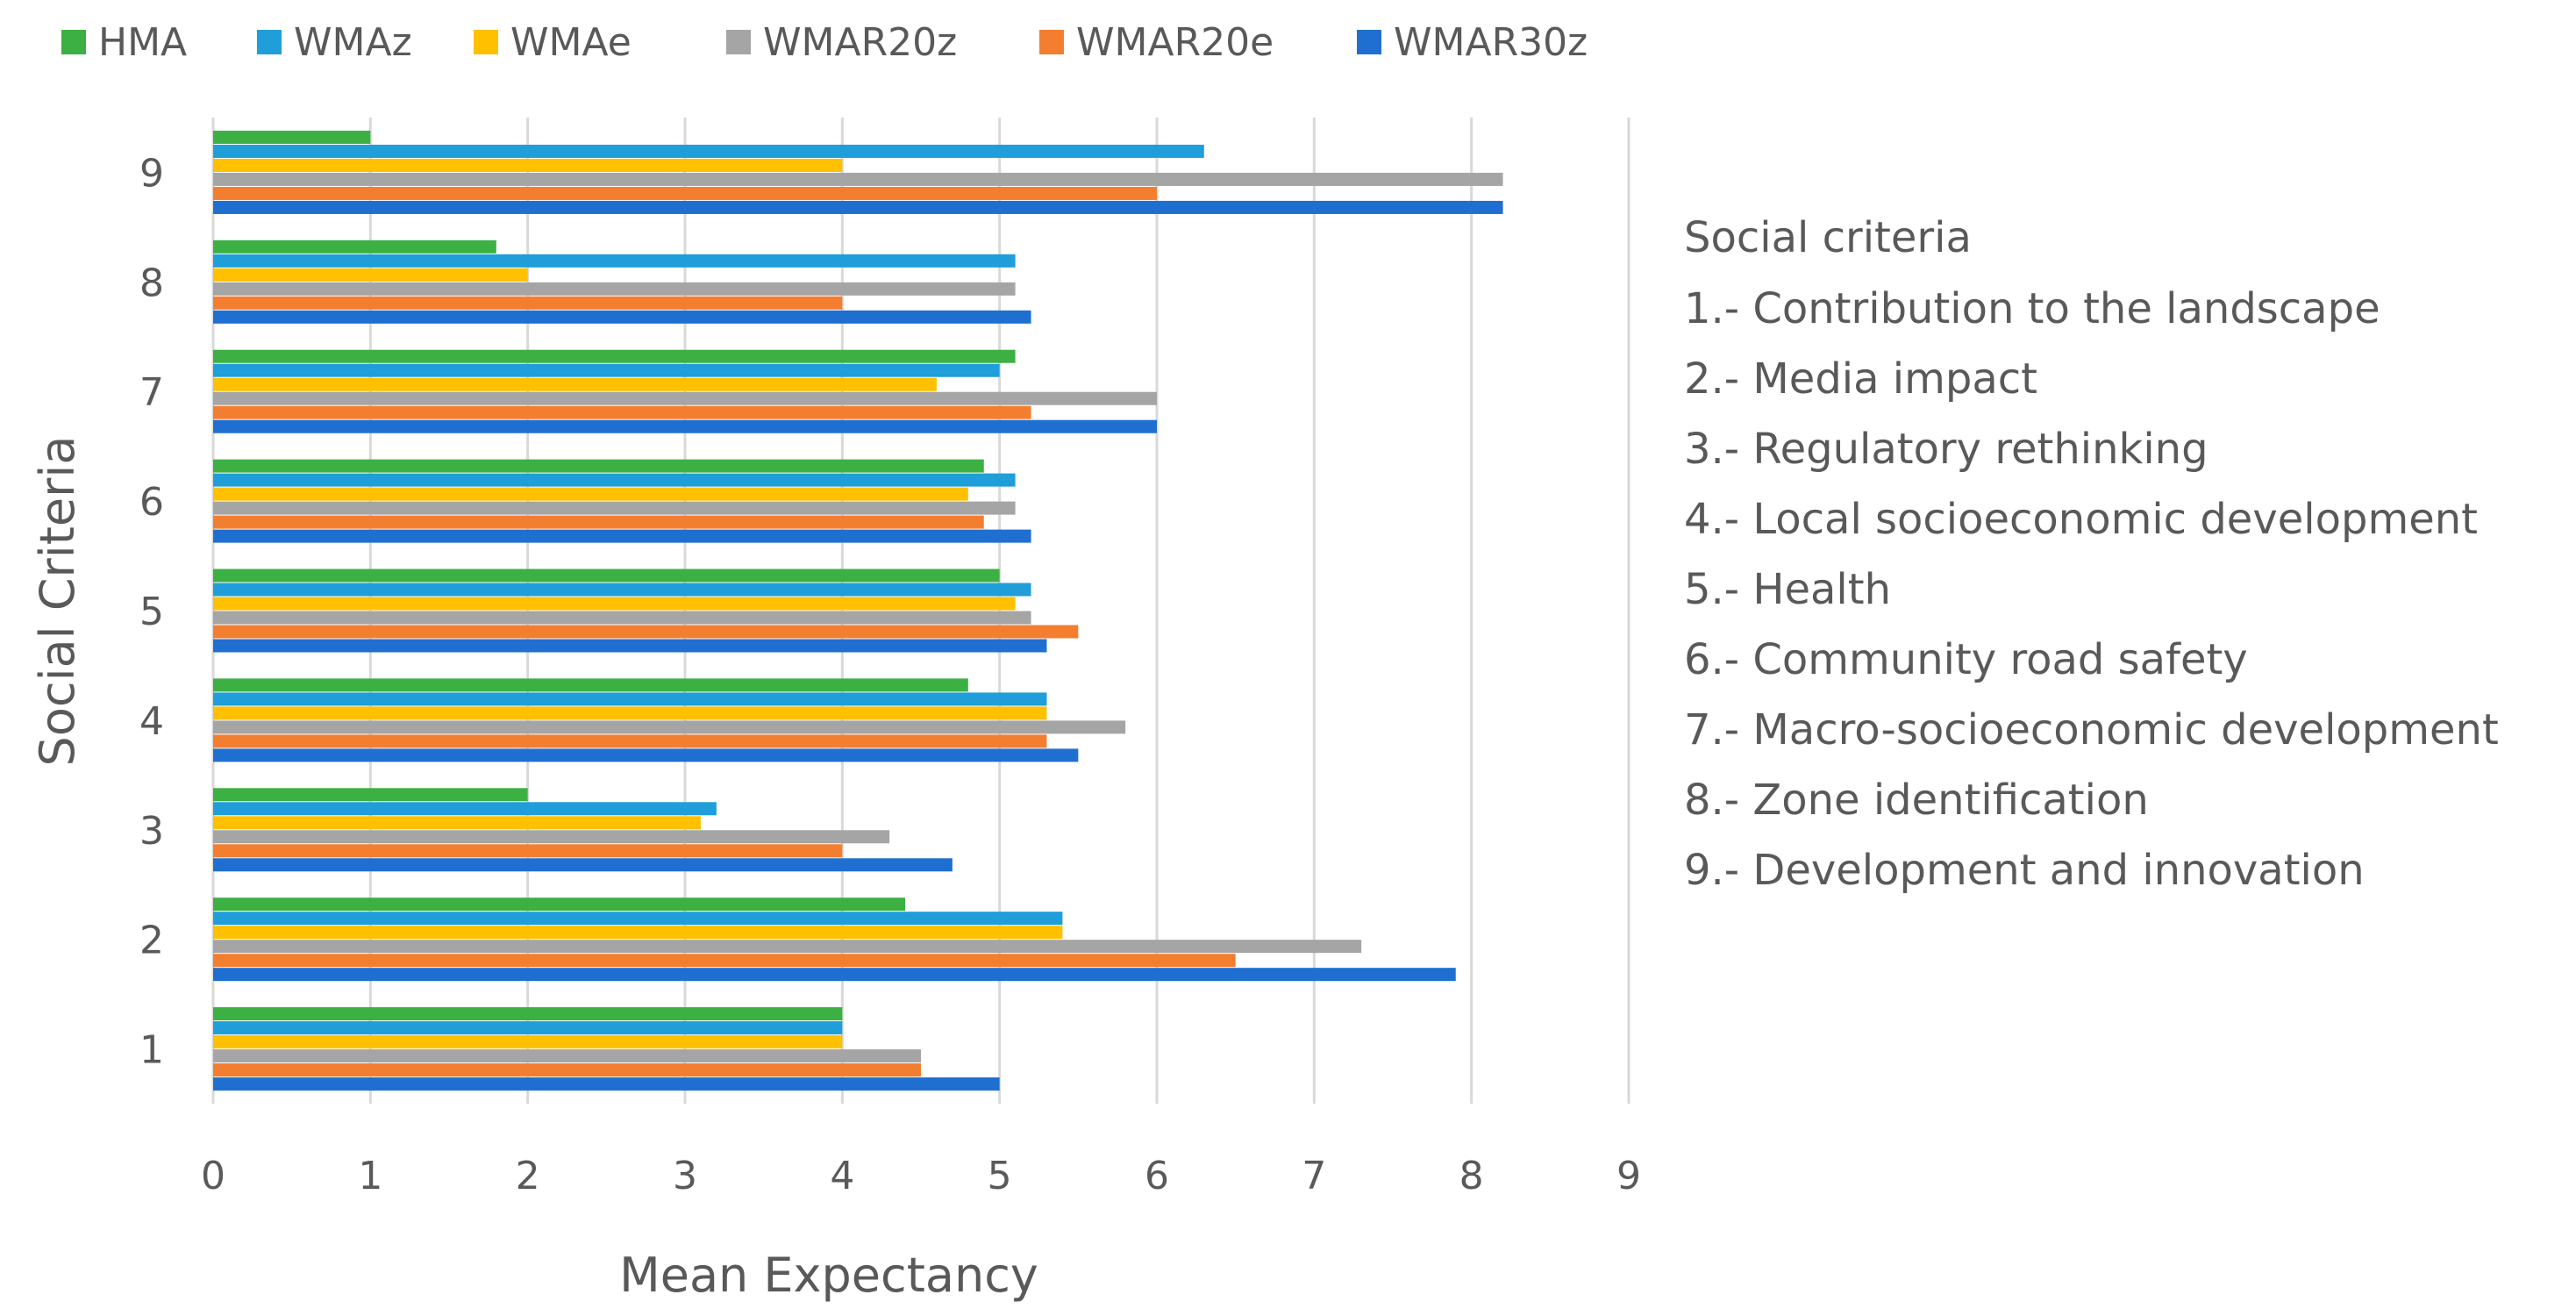 This screenshot has width=2576, height=1316. Describe the element at coordinates (151, 831) in the screenshot. I see `y-tick-label: 3` at that location.